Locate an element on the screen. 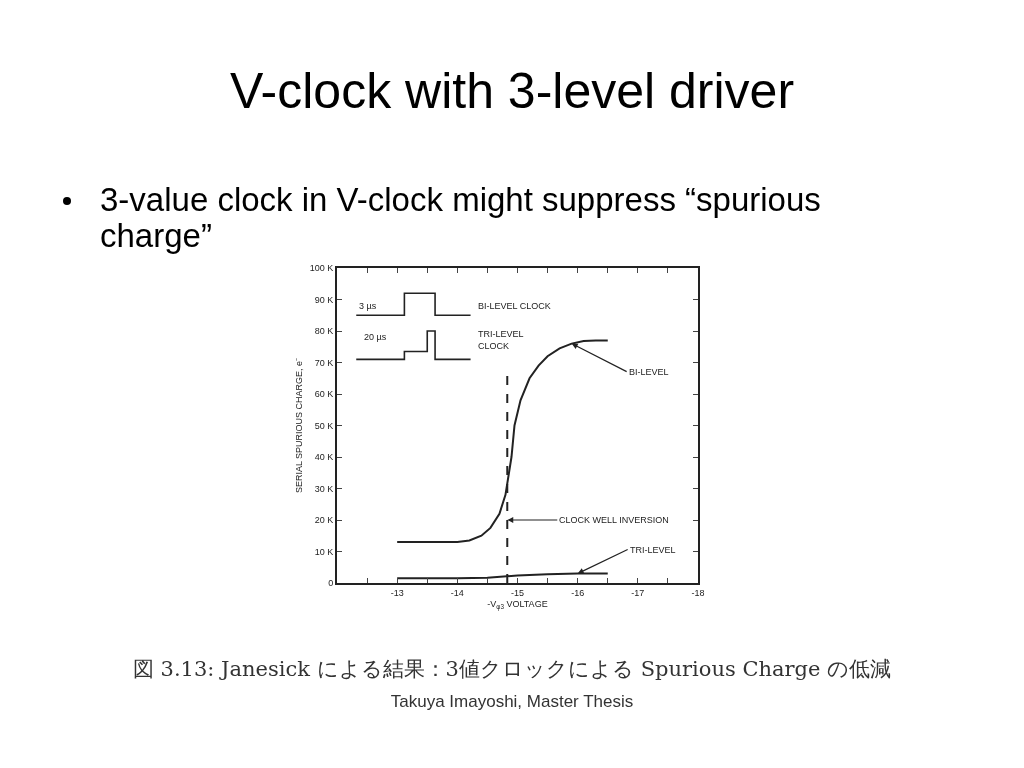  caption: 図 3.13: Janesick による結果：3値クロックによる Spurious Charge の低減 is located at coordinates (512, 669).